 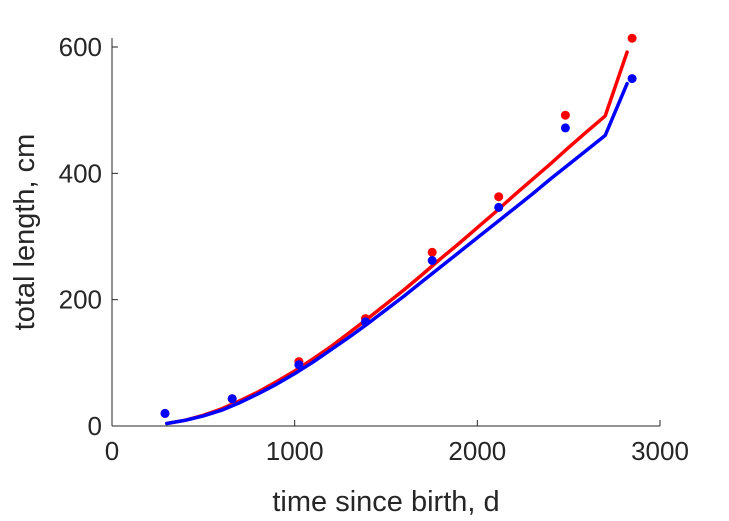 What do you see at coordinates (660, 451) in the screenshot?
I see `x-tick-label: 3000` at bounding box center [660, 451].